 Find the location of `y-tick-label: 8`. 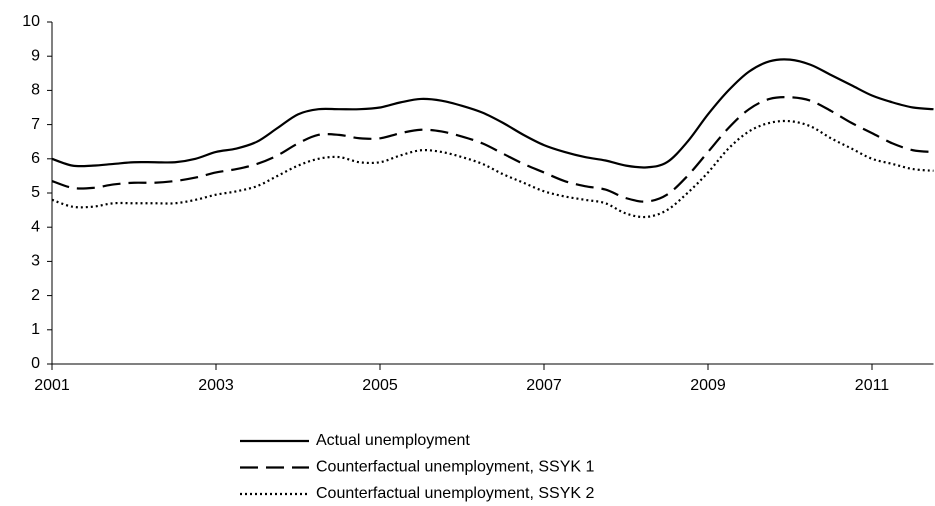

y-tick-label: 8 is located at coordinates (35, 90).